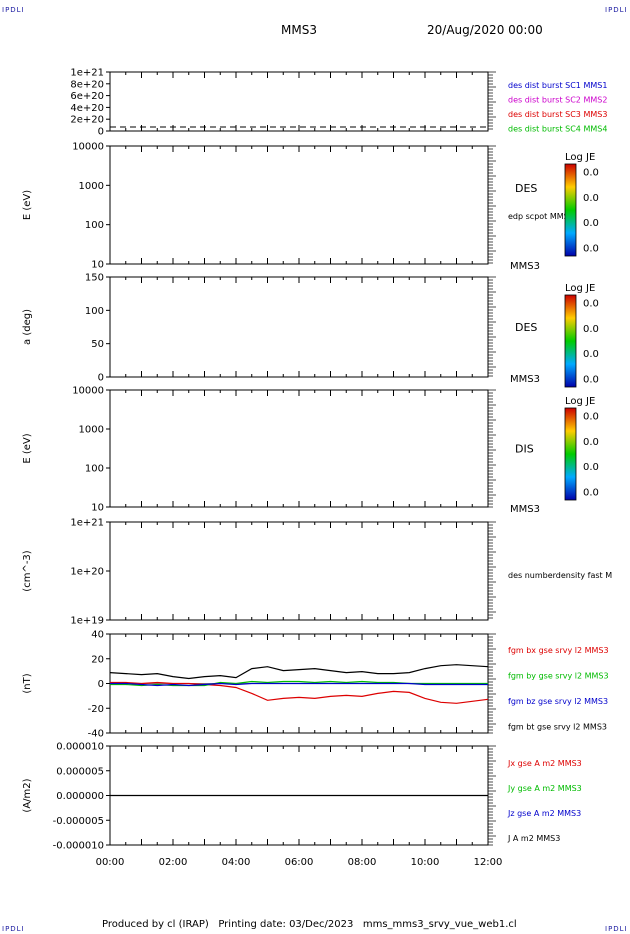 The width and height of the screenshot is (630, 934). What do you see at coordinates (101, 132) in the screenshot?
I see `burst-ytick-label: 0` at bounding box center [101, 132].